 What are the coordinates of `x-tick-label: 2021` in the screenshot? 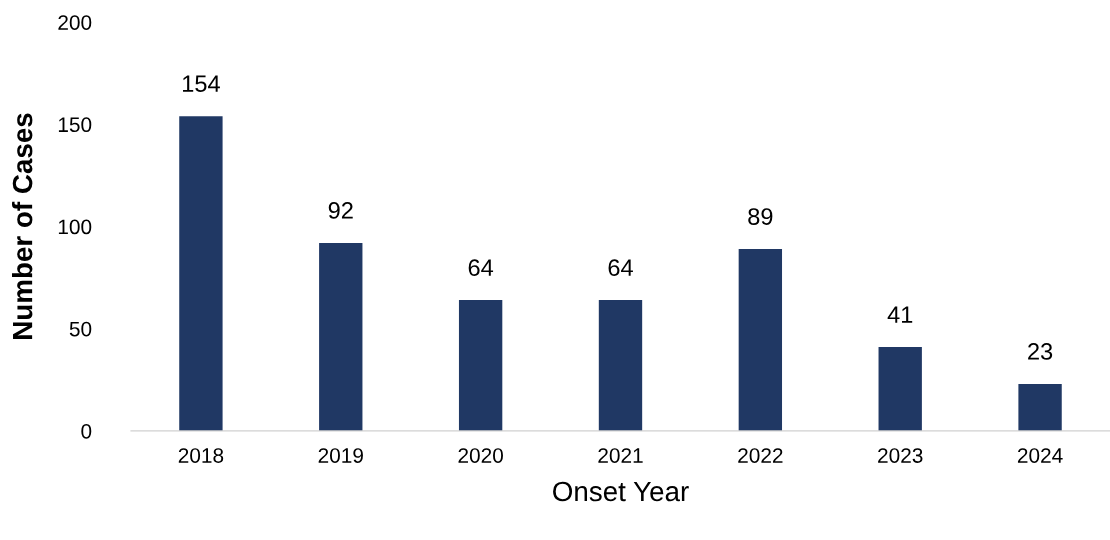 It's located at (620, 455).